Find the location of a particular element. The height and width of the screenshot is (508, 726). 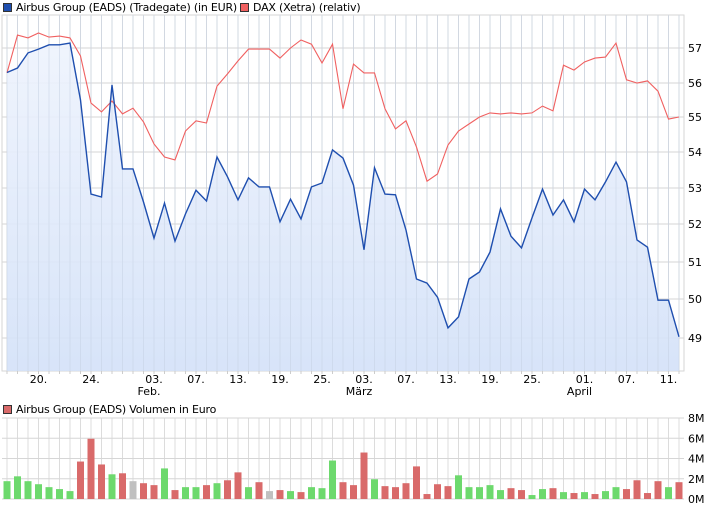

volume-y-axis-label: 0M is located at coordinates (696, 499).